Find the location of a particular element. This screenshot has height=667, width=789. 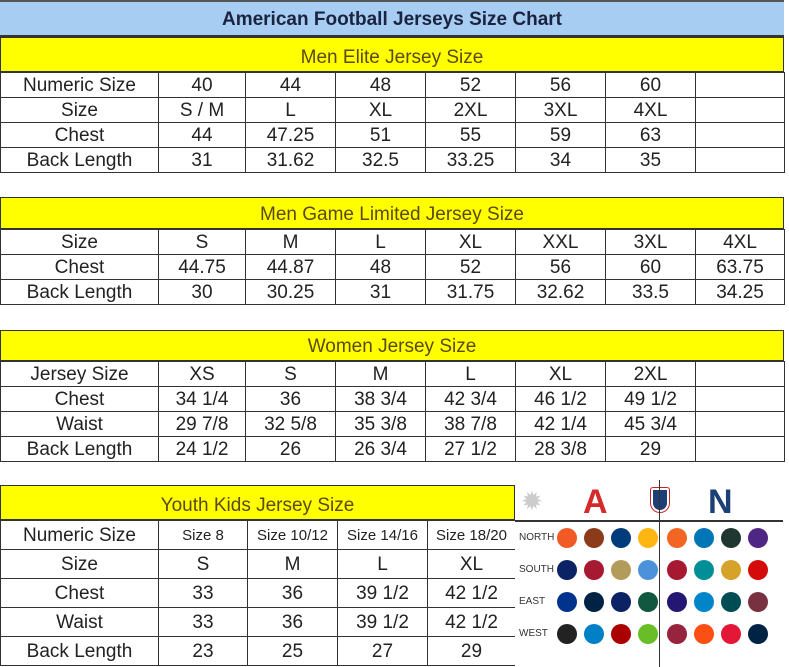

size-cell: 26 3/4 is located at coordinates (380, 449).